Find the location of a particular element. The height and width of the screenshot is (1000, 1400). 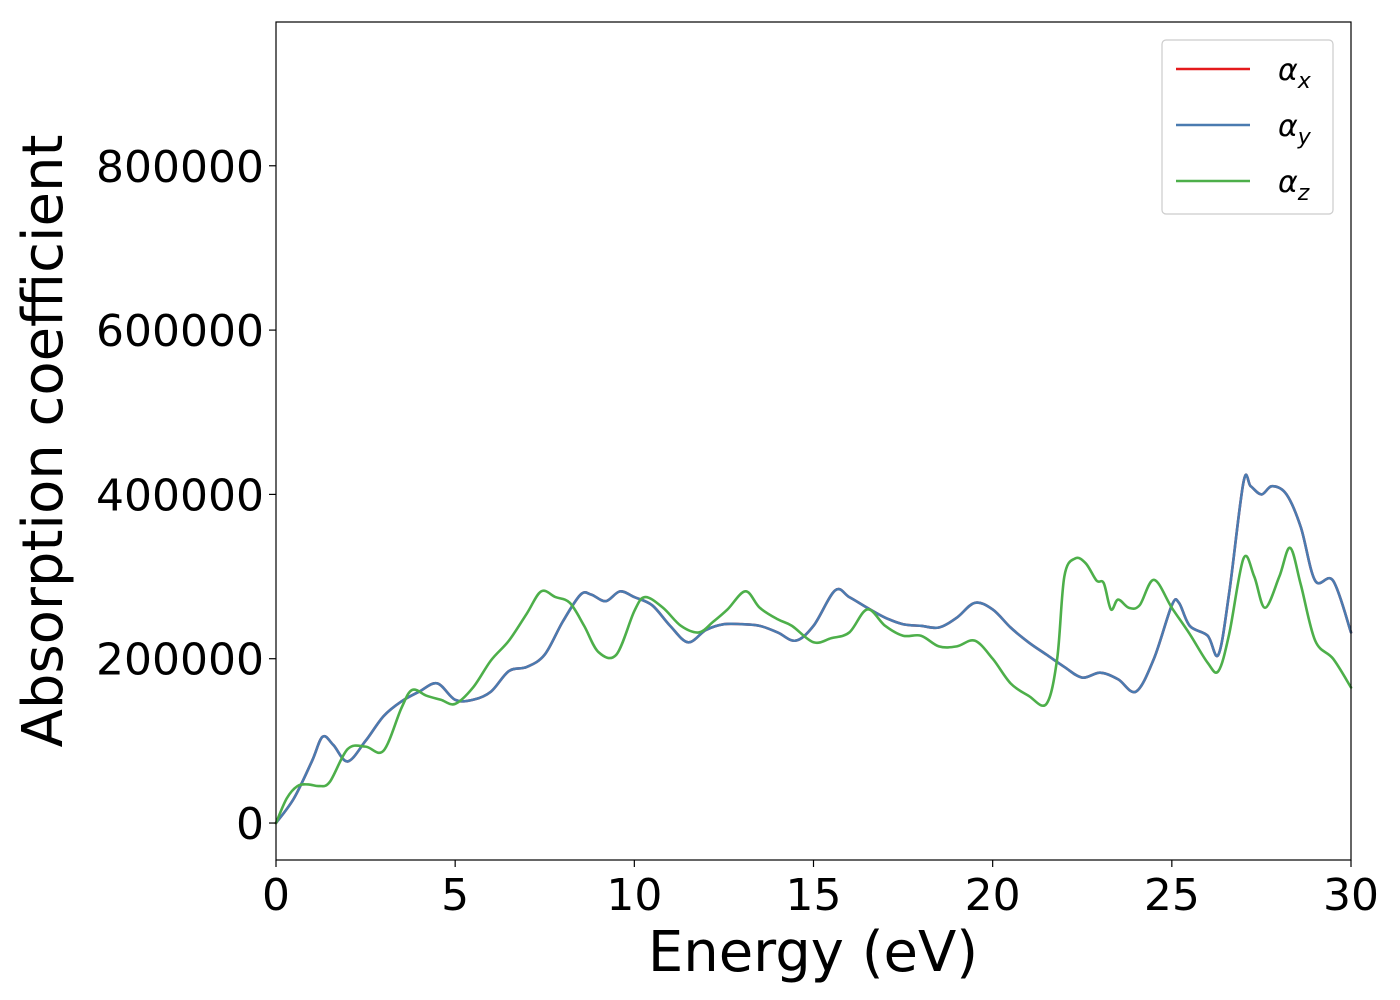

legend-box is located at coordinates (1247, 127).